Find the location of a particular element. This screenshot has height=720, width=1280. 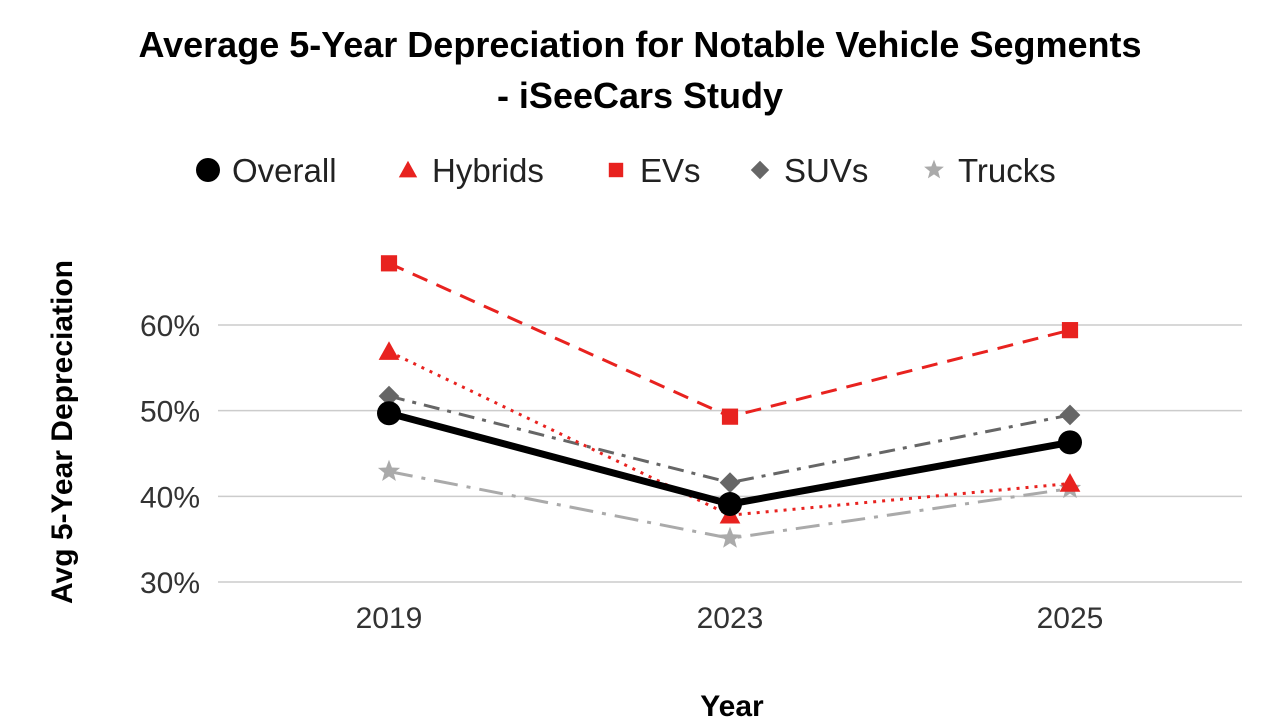

legend-item-hybrids: Hybrids is located at coordinates (471, 170).